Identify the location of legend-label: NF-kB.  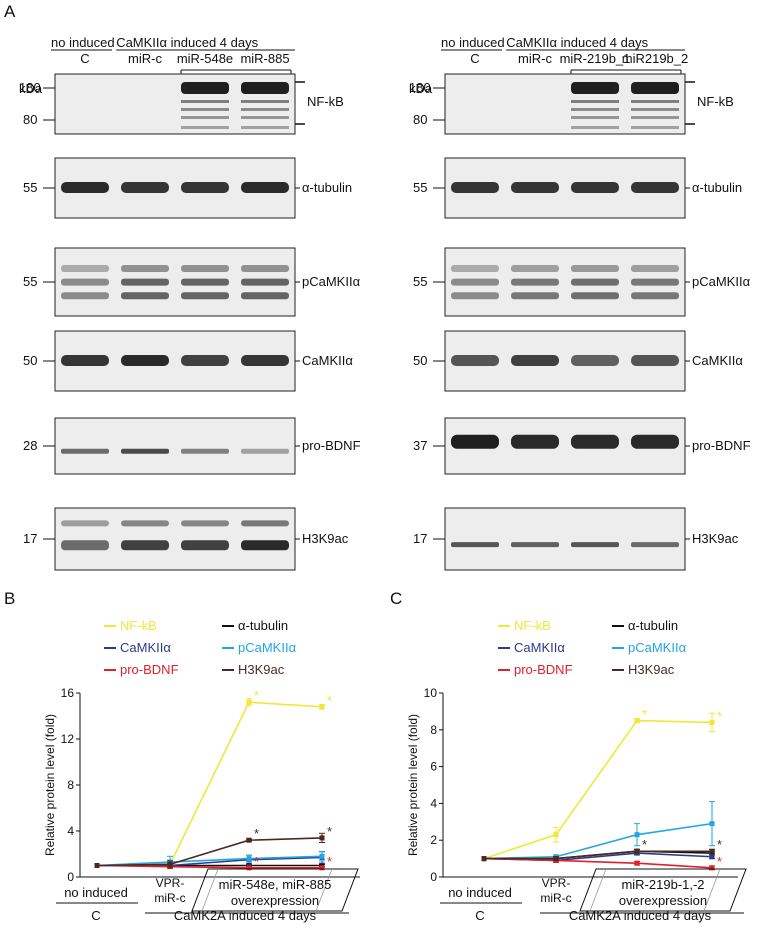
(532, 625).